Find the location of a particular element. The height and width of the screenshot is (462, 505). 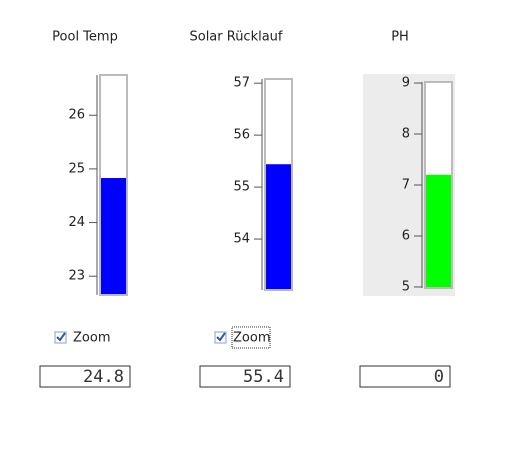

focus-rect is located at coordinates (251, 337).